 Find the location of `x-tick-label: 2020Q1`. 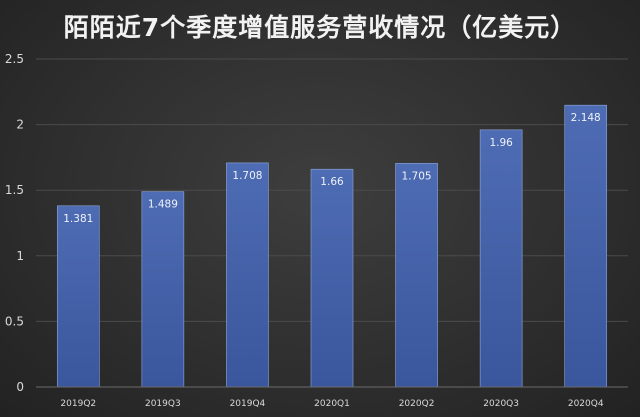

x-tick-label: 2020Q1 is located at coordinates (332, 404).